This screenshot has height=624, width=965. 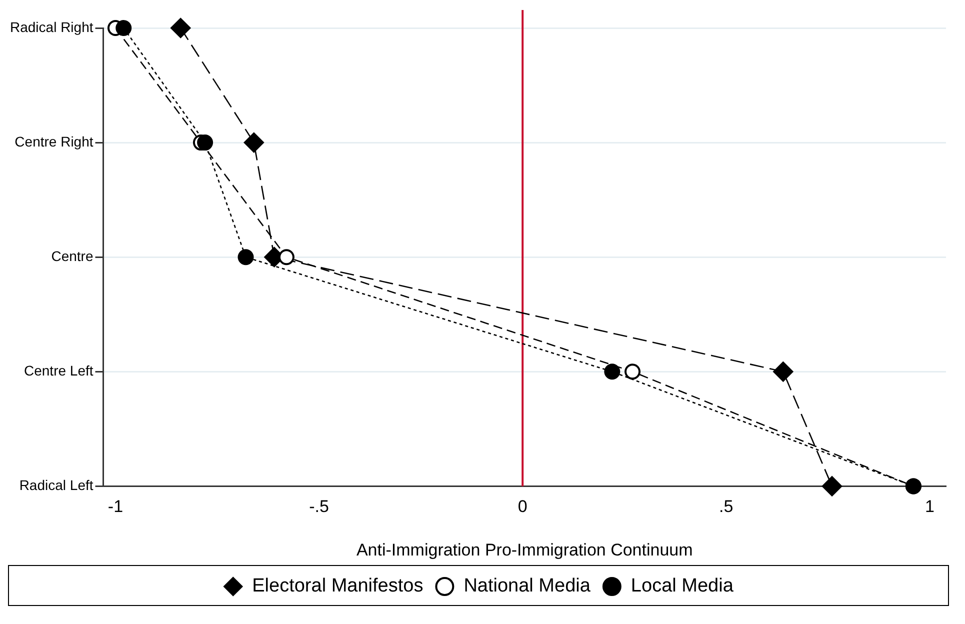 I want to click on y-tick-label: Centre, so click(x=72, y=256).